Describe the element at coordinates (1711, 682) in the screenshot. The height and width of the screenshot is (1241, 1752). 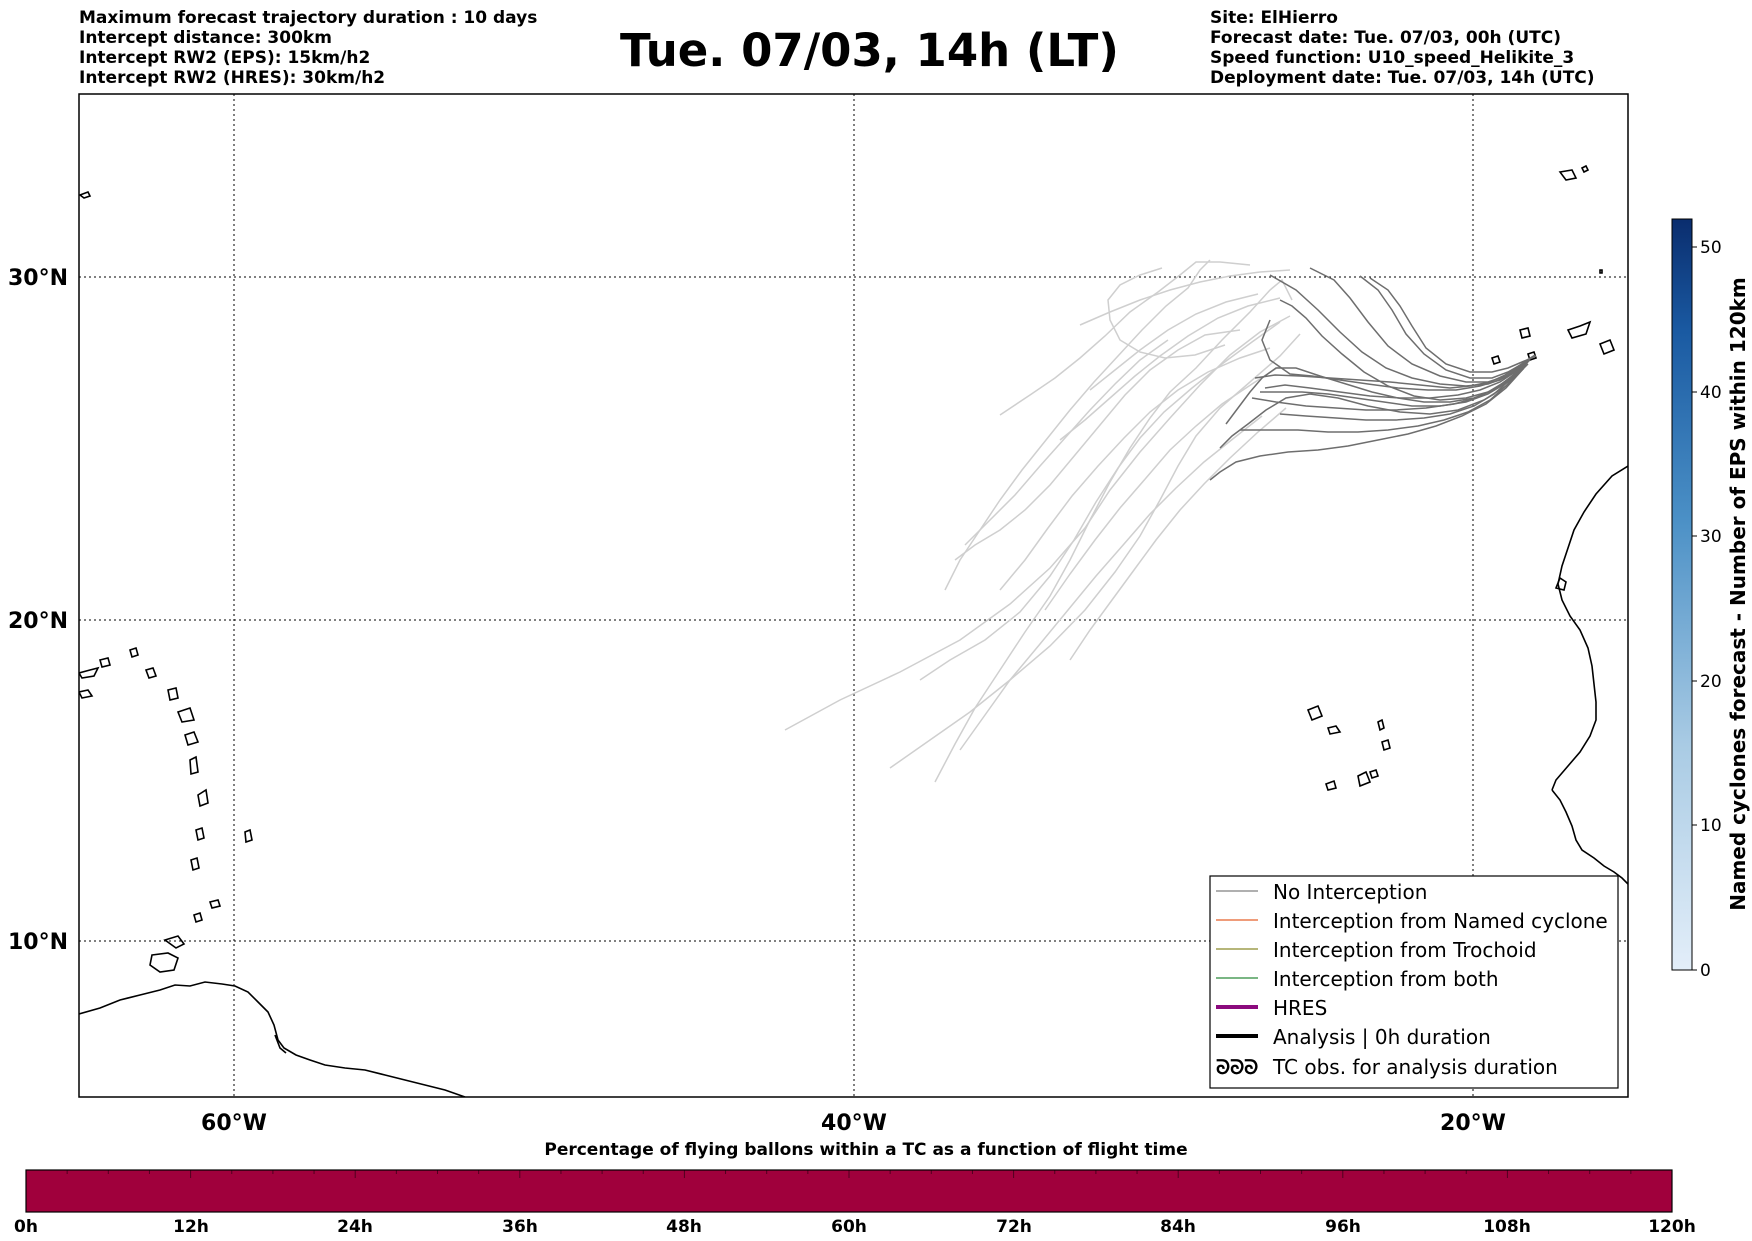
I see `colorbar-tick-20: 20` at that location.